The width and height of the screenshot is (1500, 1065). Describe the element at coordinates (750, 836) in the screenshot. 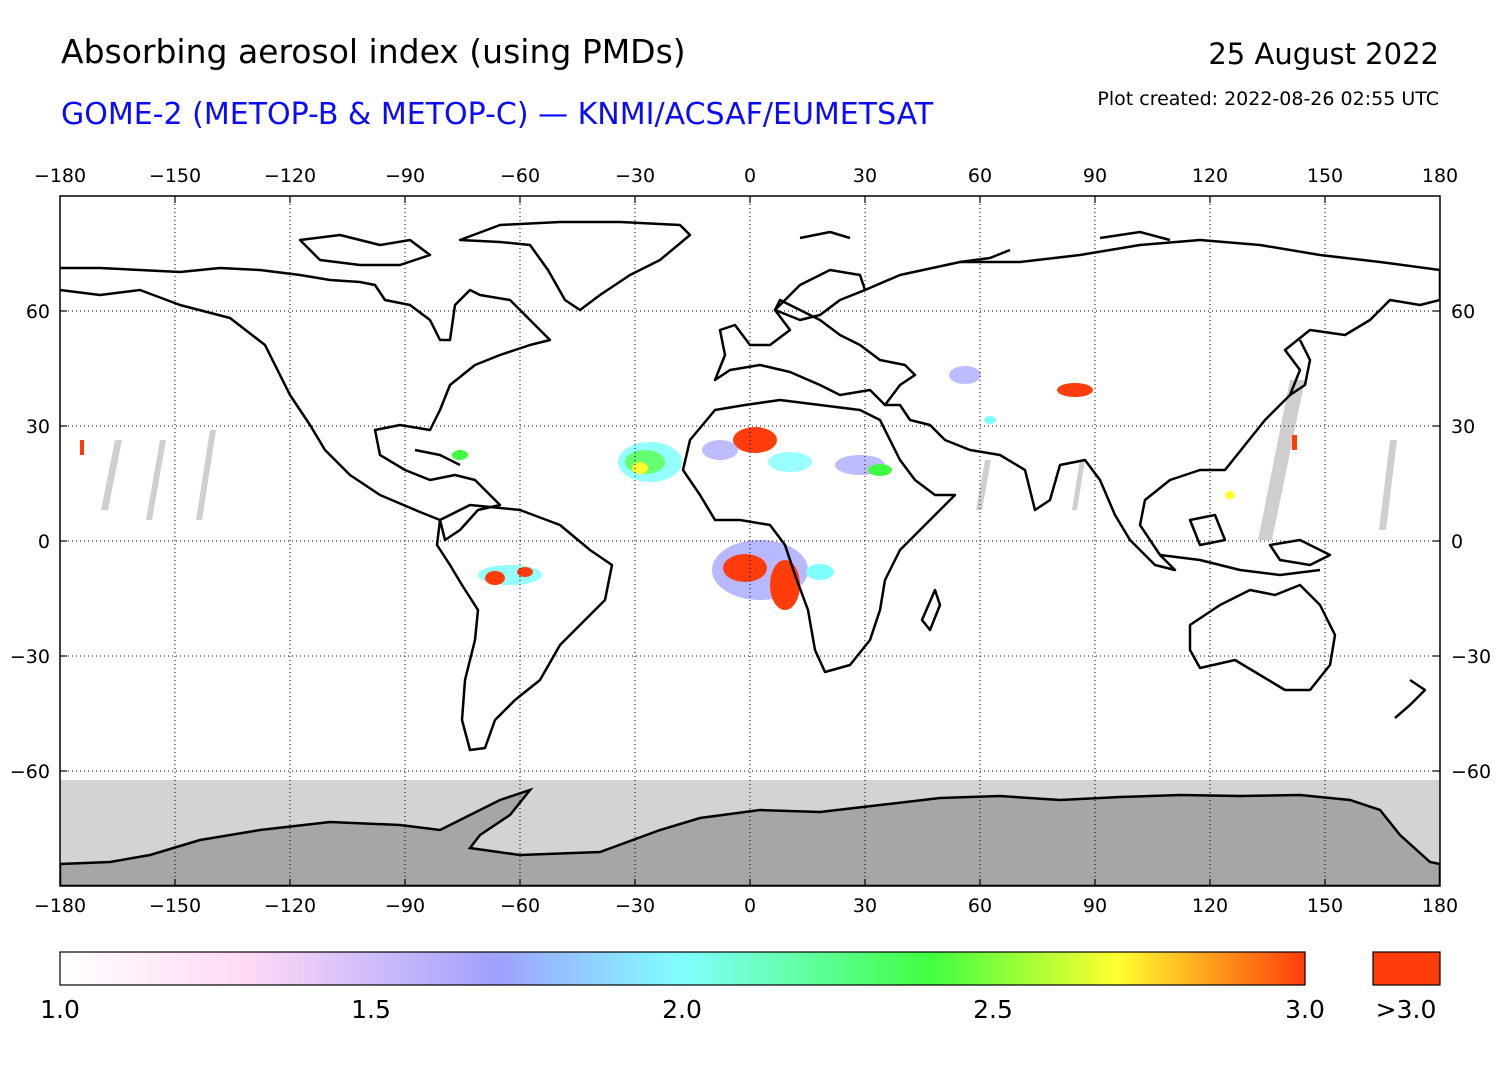

I see `antarctica` at that location.